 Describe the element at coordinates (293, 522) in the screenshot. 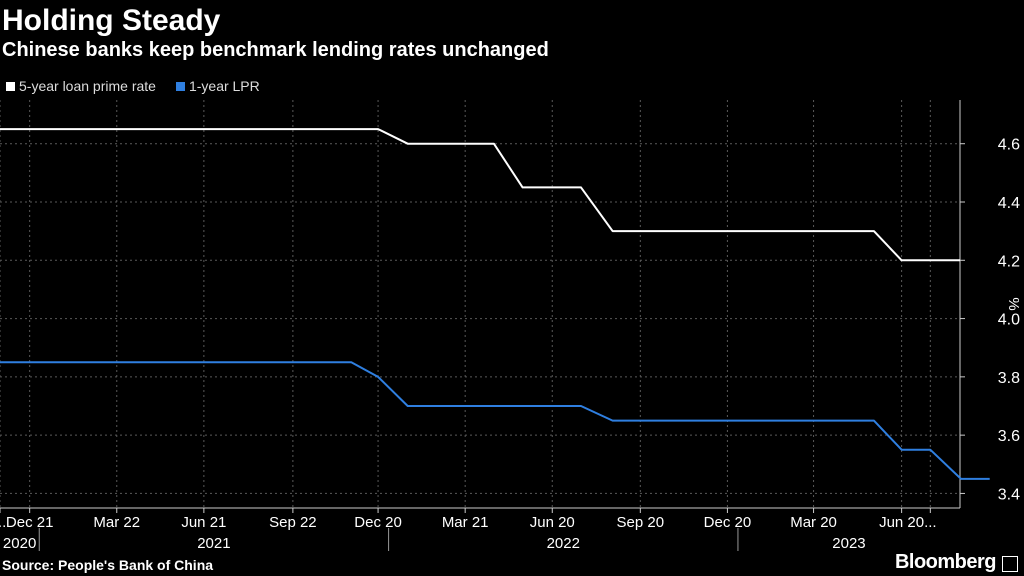

I see `x-tick-label: Sep 22` at that location.